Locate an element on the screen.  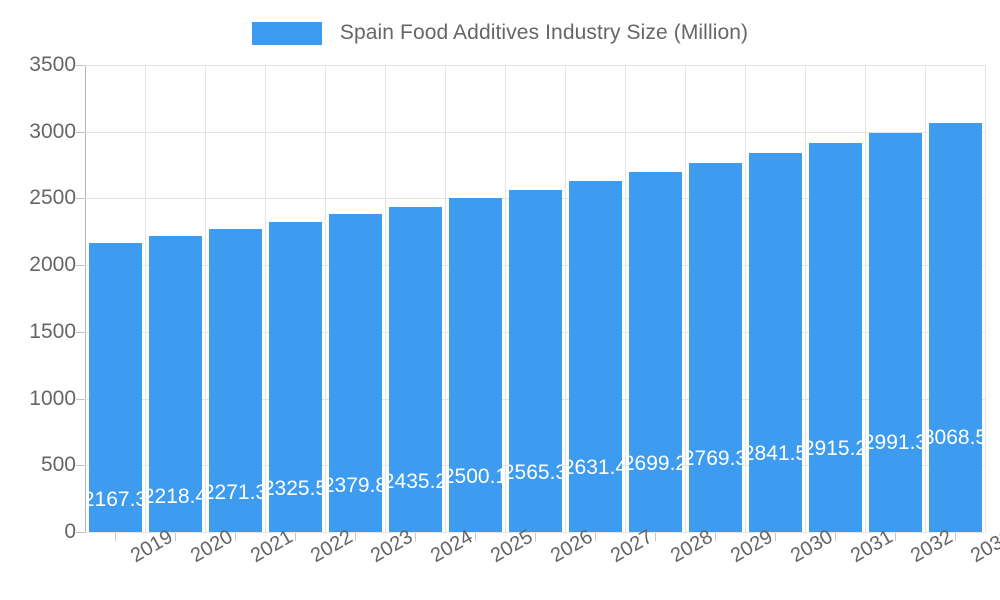
bar-value-label: 2769.3 is located at coordinates (715, 458).